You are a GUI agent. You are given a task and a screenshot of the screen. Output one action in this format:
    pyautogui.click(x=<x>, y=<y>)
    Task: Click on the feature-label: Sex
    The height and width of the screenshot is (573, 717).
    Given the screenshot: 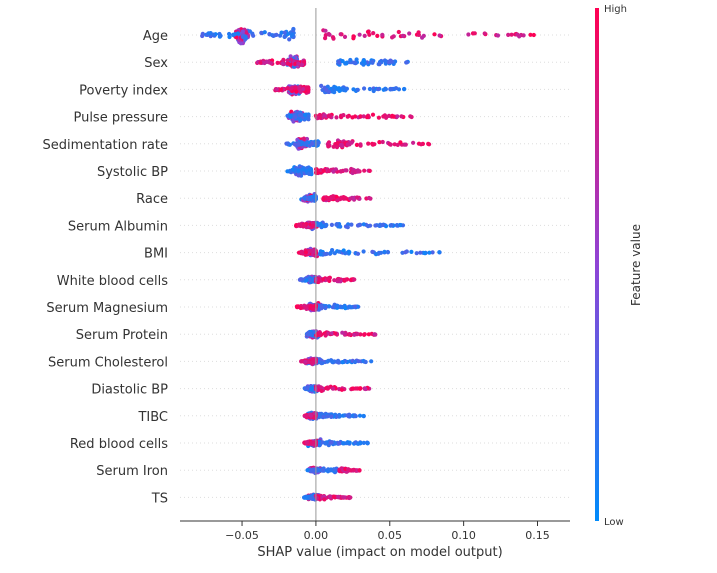 What is the action you would take?
    pyautogui.click(x=156, y=63)
    